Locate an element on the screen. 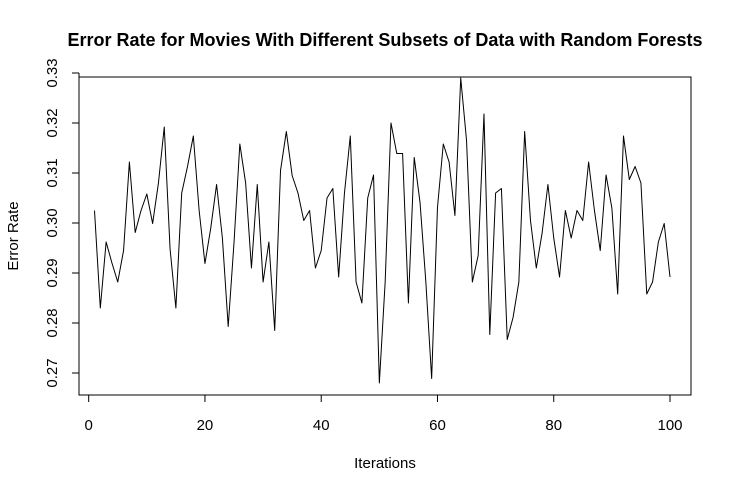 Image resolution: width=732 pixels, height=493 pixels. y-axis-label: Error Rate is located at coordinates (13, 235).